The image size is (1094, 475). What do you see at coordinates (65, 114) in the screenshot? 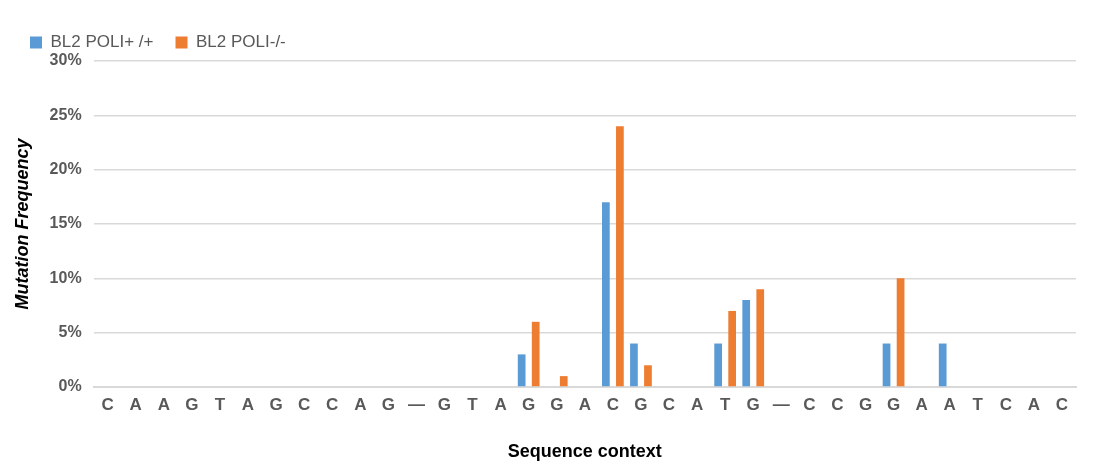
I see `y-tick-label: 25%` at bounding box center [65, 114].